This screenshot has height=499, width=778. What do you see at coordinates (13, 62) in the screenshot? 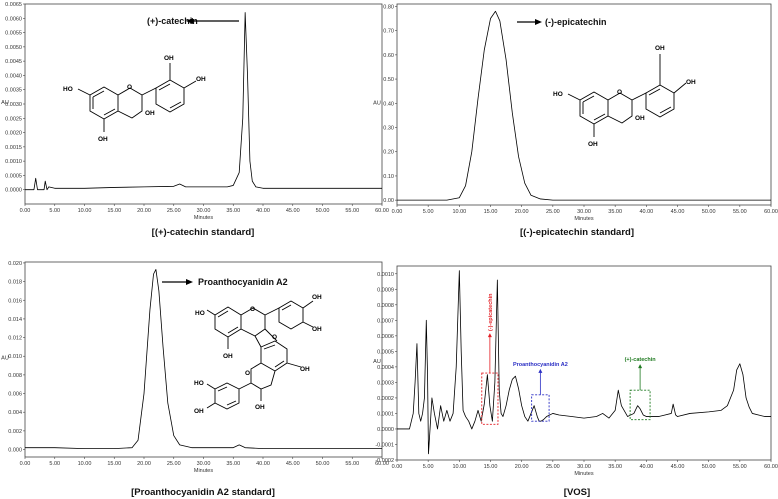
I see `y-tick-label: 0.0045` at bounding box center [13, 62].